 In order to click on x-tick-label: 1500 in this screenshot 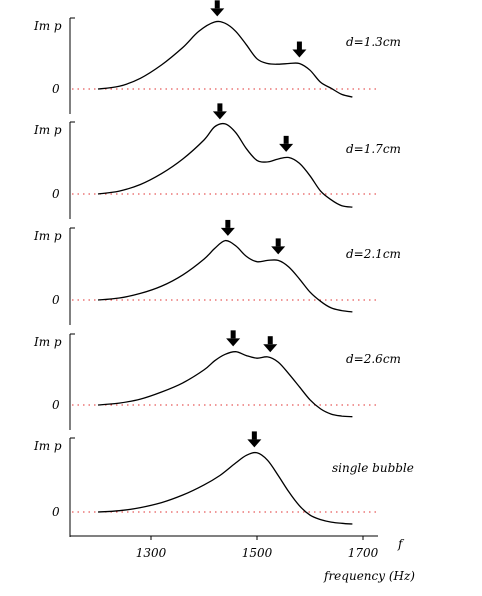, I will do `click(257, 553)`.